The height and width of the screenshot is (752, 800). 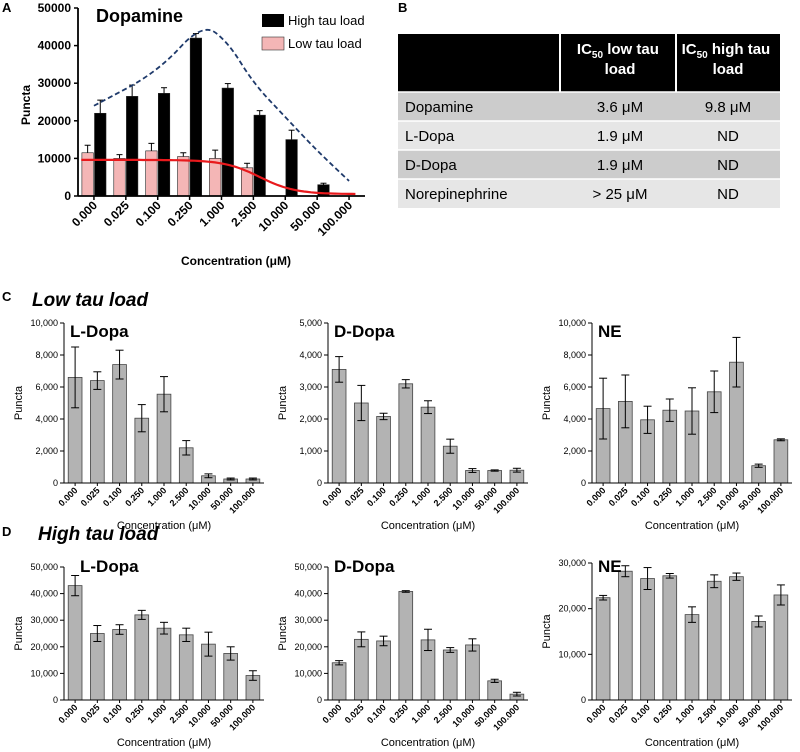 I want to click on y-tick-label: 30,000, so click(x=44, y=620).